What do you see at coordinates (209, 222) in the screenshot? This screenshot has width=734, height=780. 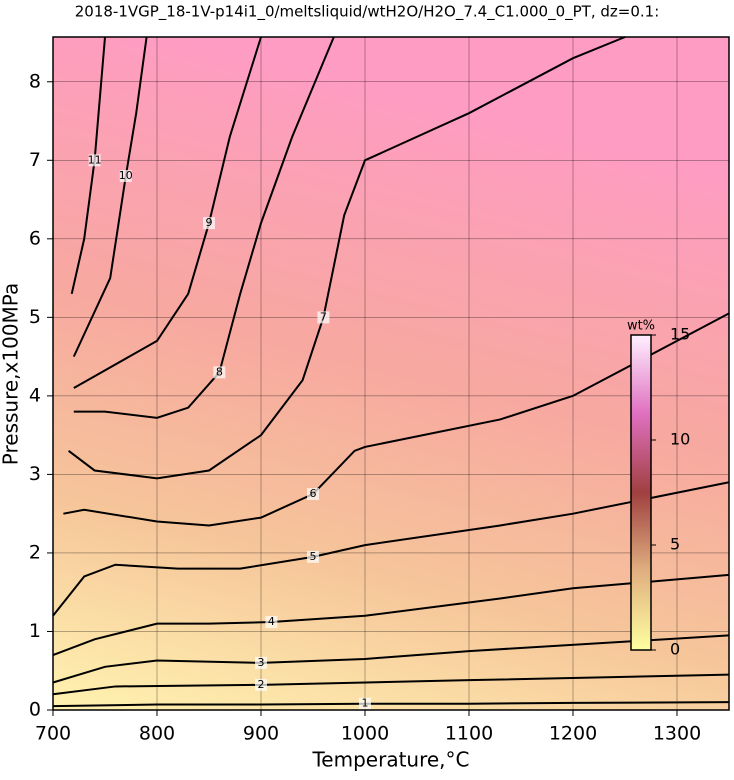 I see `contour-label: 9` at bounding box center [209, 222].